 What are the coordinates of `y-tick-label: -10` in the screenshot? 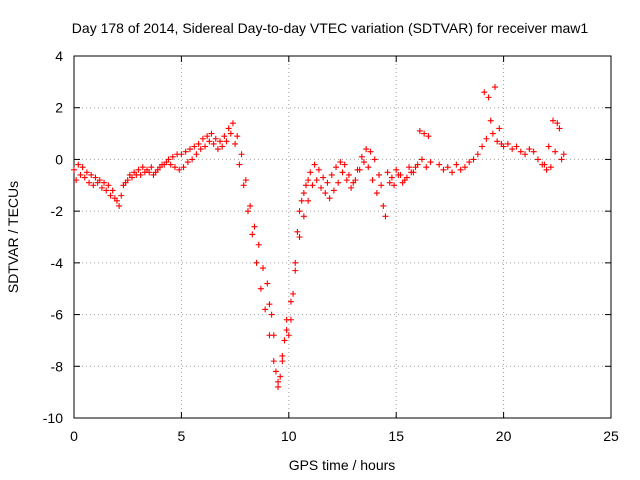 It's located at (53, 418).